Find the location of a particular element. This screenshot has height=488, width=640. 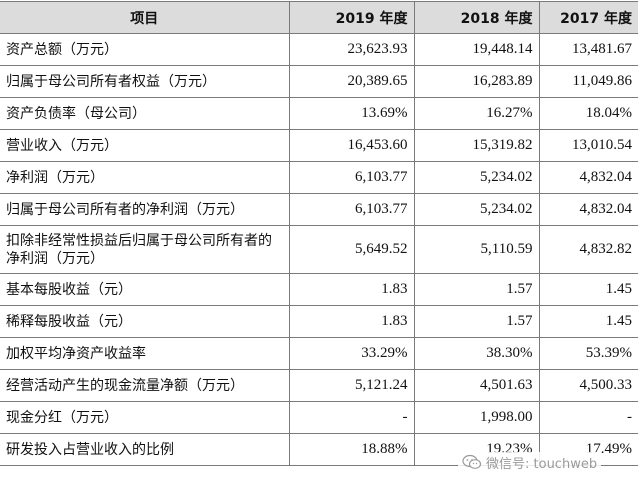

watermark: 微信号: touchweb is located at coordinates (530, 462).